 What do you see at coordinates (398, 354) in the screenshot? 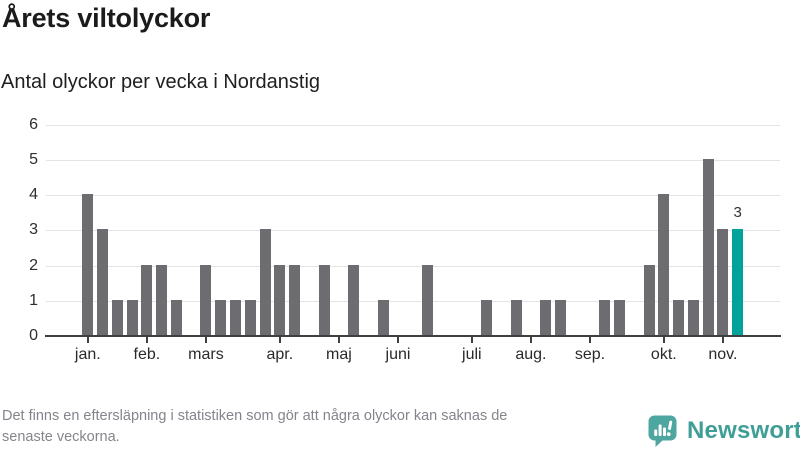
I see `x-axis-label-juni: juni` at bounding box center [398, 354].